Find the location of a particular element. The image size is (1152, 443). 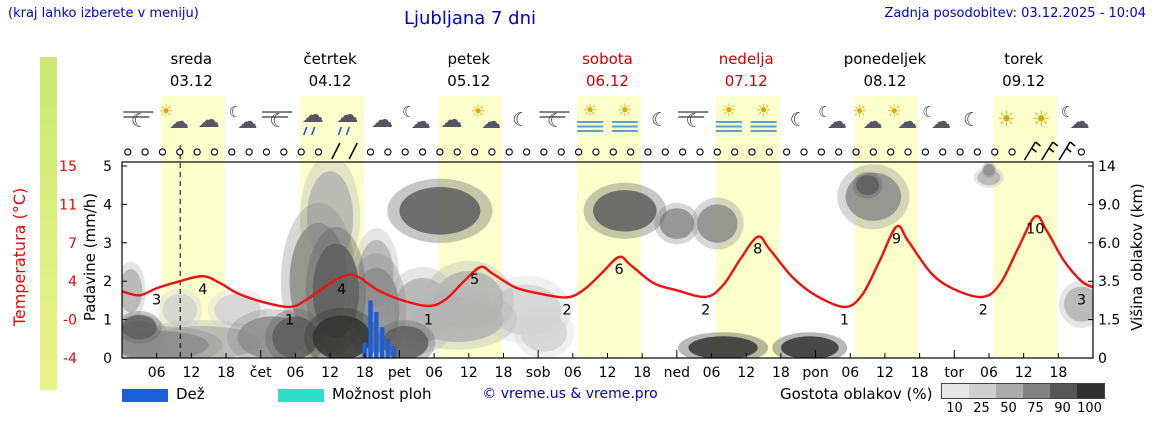

moon-wind-glyph: ☾ is located at coordinates (555, 121).